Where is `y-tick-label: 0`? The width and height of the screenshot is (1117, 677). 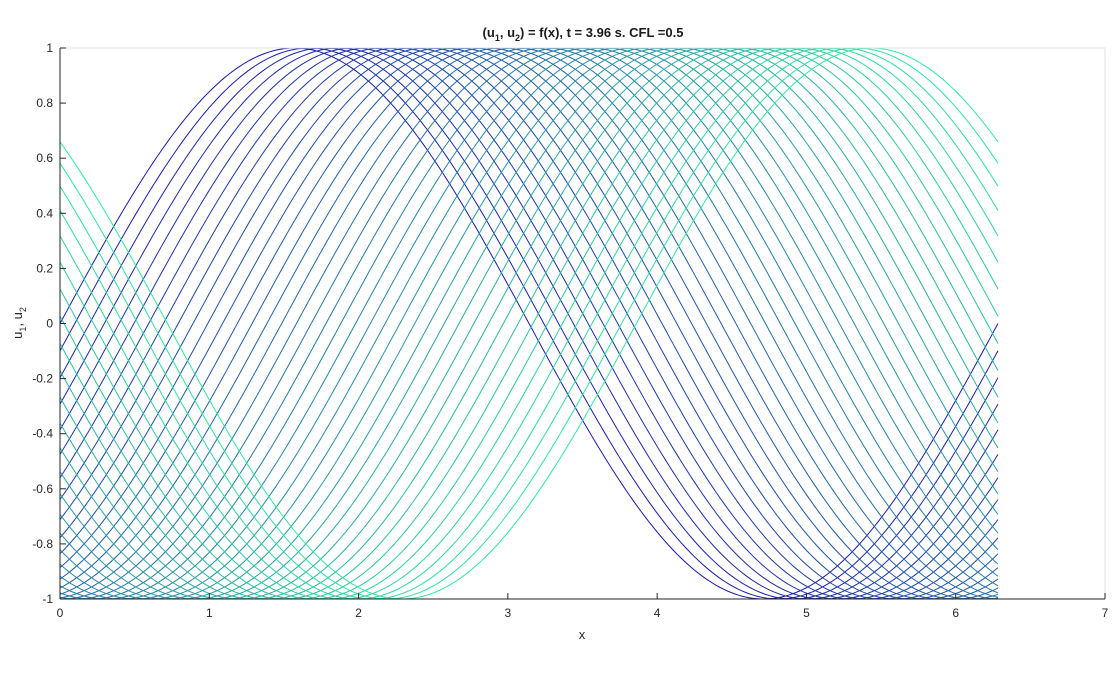
y-tick-label: 0 is located at coordinates (49, 324).